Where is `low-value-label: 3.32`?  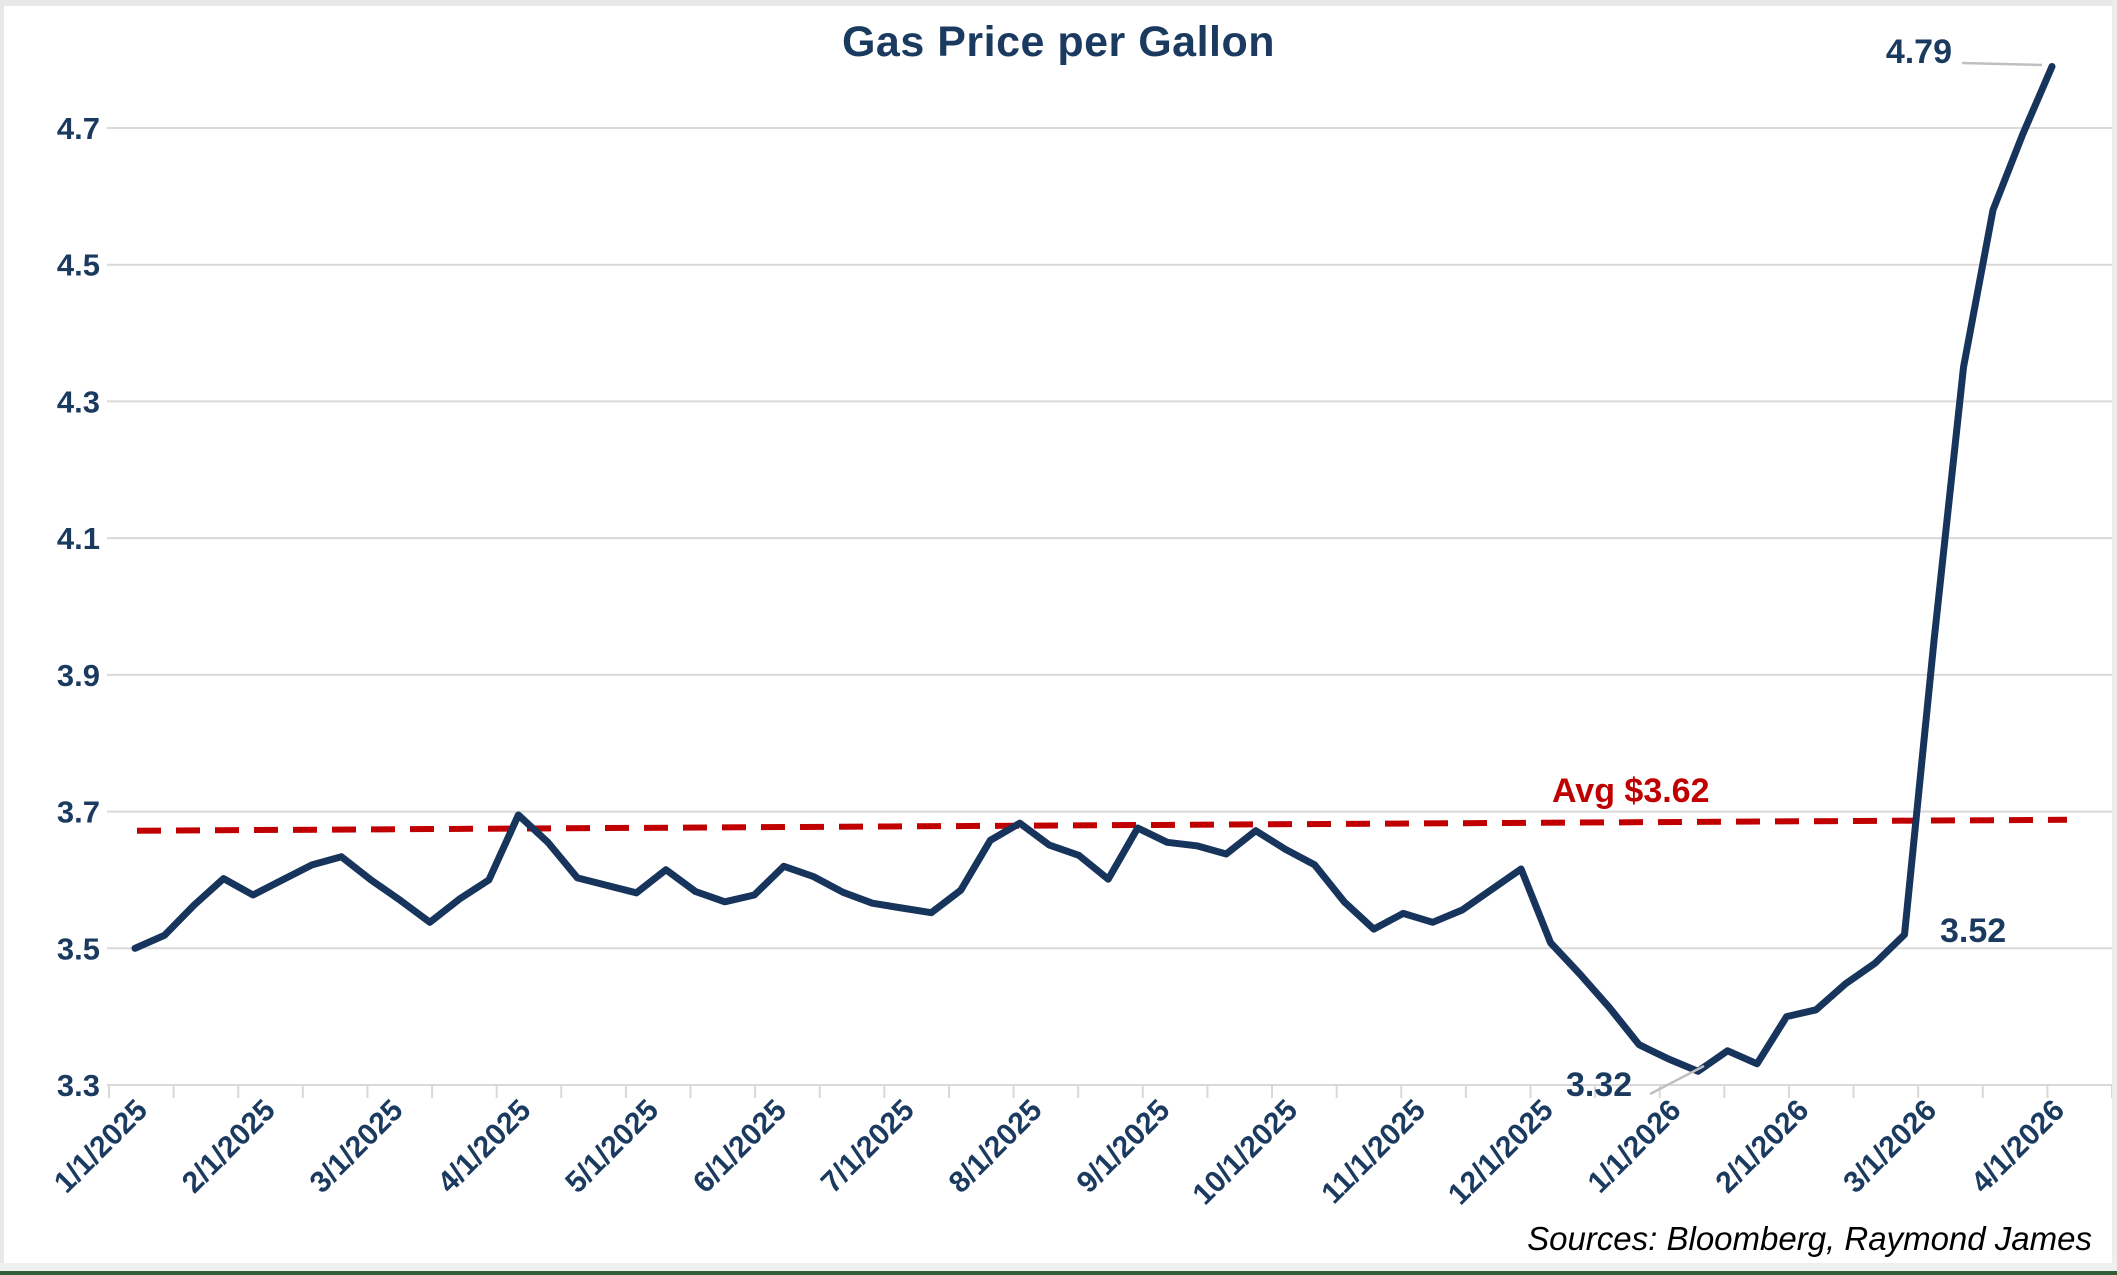 low-value-label: 3.32 is located at coordinates (1599, 1085).